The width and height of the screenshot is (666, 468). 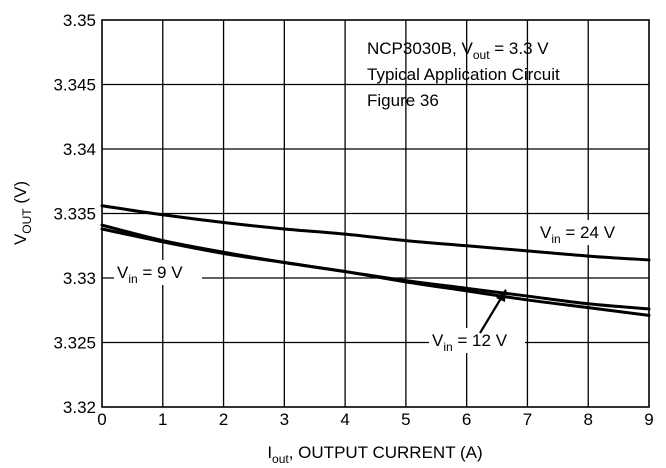 What do you see at coordinates (79, 149) in the screenshot?
I see `y-tick-label: 3.34` at bounding box center [79, 149].